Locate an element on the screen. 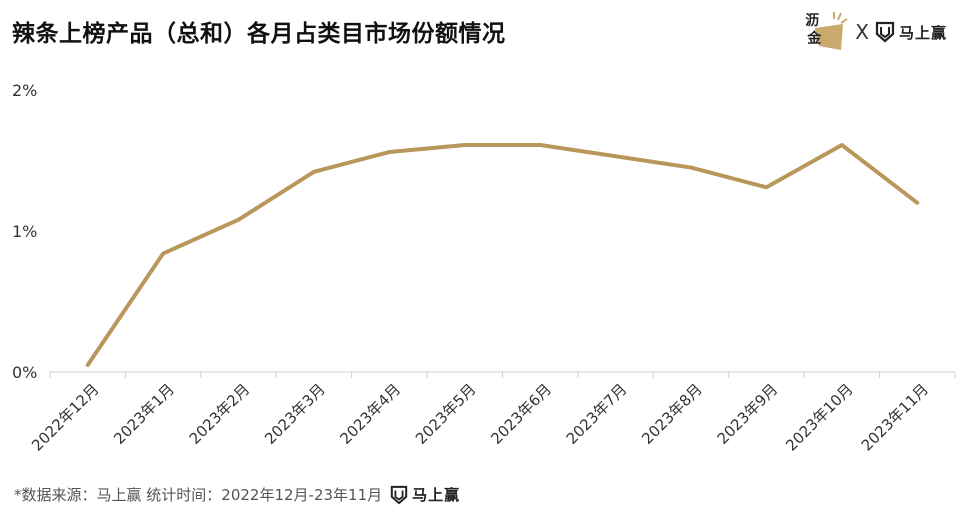 This screenshot has height=528, width=965. x-tick-label: 2023年3月 is located at coordinates (295, 414).